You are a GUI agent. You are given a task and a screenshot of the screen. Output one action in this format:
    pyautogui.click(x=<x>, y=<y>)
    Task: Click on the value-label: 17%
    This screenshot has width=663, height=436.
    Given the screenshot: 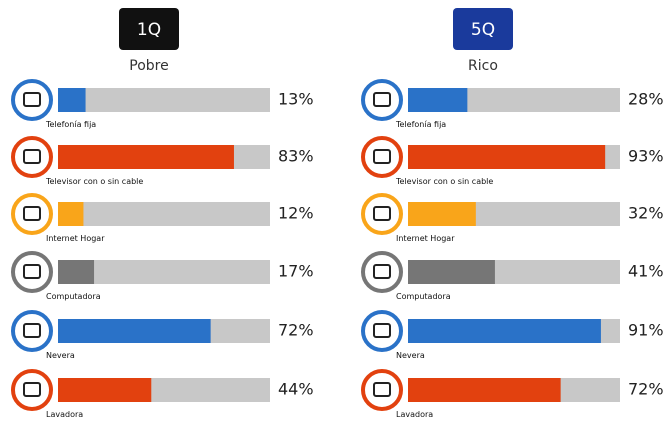 What is the action you would take?
    pyautogui.click(x=296, y=271)
    